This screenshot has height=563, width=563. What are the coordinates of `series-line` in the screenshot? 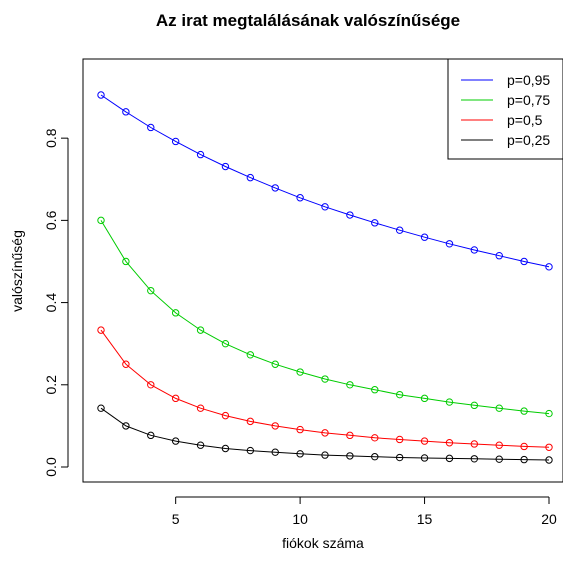 It's located at (325, 434).